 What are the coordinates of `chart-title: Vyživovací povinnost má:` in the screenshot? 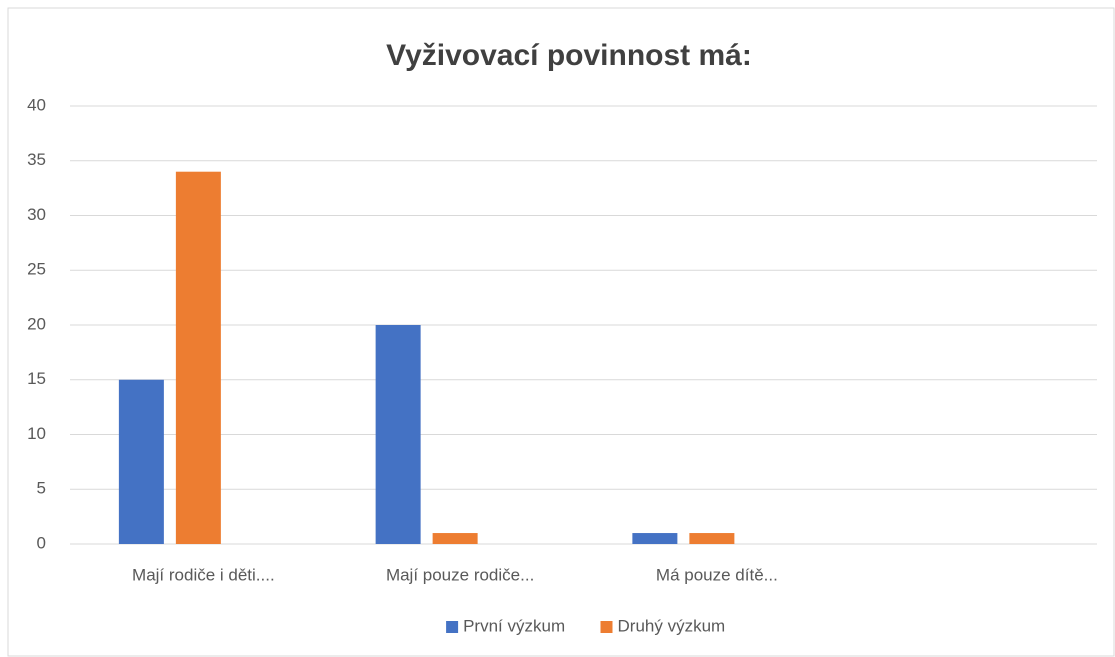 It's located at (569, 55).